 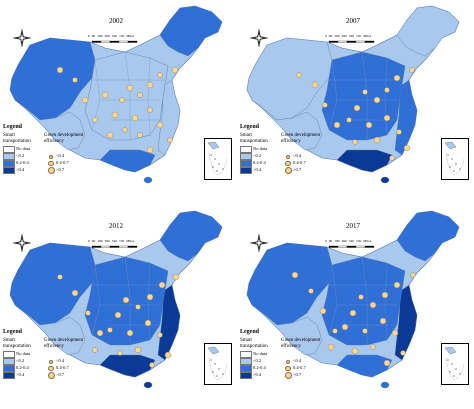 What do you see at coordinates (122, 36) in the screenshot?
I see `scale-tick-label: 720` at bounding box center [122, 36].